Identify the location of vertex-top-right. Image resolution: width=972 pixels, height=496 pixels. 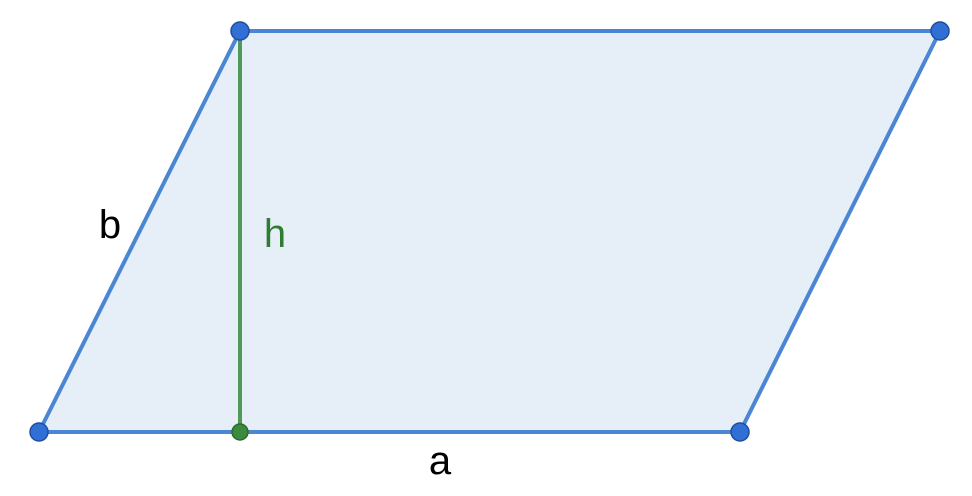
(940, 31).